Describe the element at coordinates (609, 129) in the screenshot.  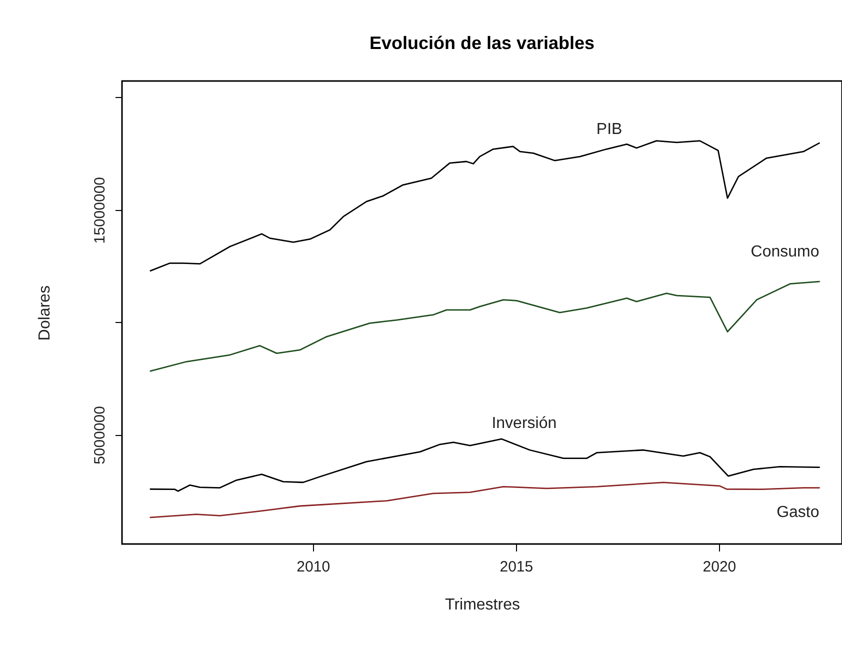
I see `series-label: PIB` at that location.